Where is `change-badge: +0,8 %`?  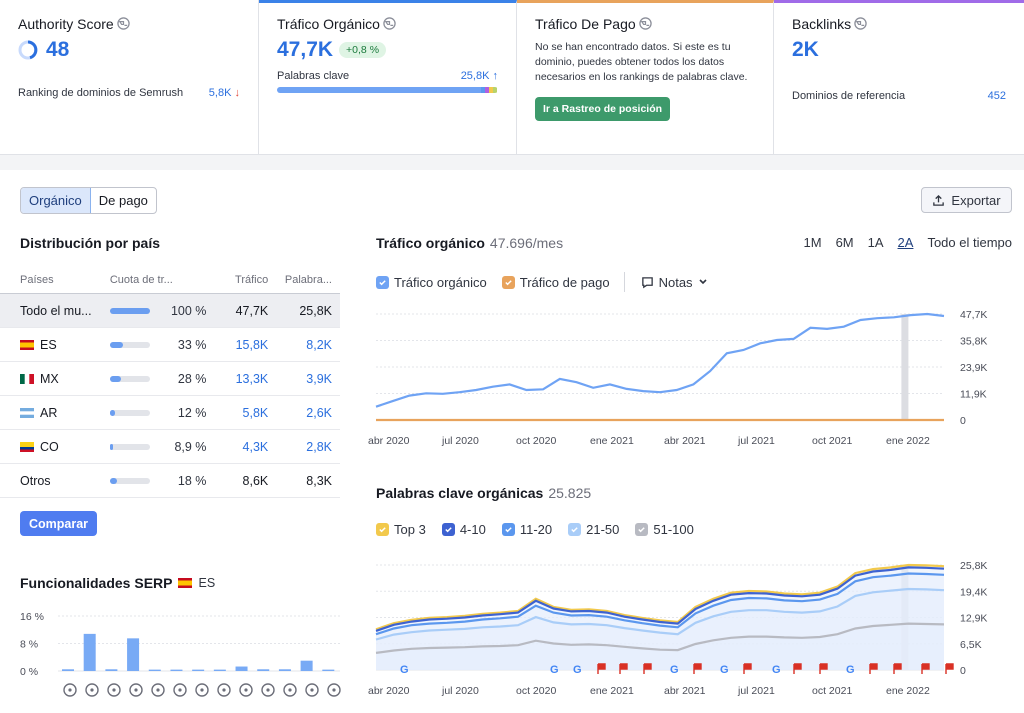
change-badge: +0,8 % is located at coordinates (363, 50).